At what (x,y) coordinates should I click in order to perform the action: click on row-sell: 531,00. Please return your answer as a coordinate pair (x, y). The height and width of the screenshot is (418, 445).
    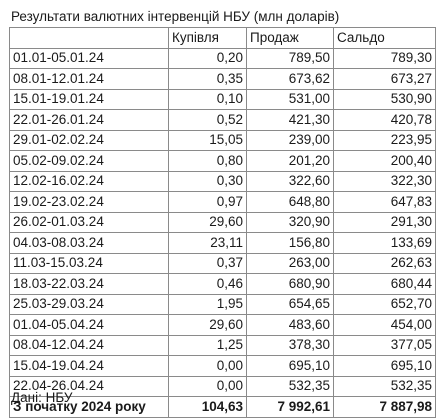
    Looking at the image, I should click on (290, 99).